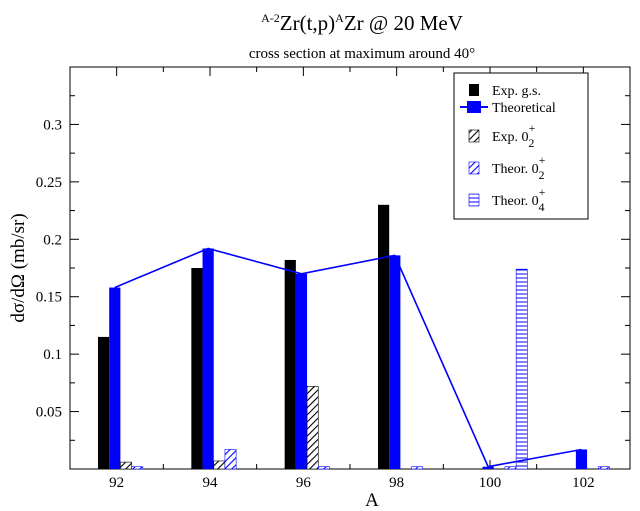 The image size is (640, 511). I want to click on legend-label: Theor. 0+ 4, so click(519, 199).